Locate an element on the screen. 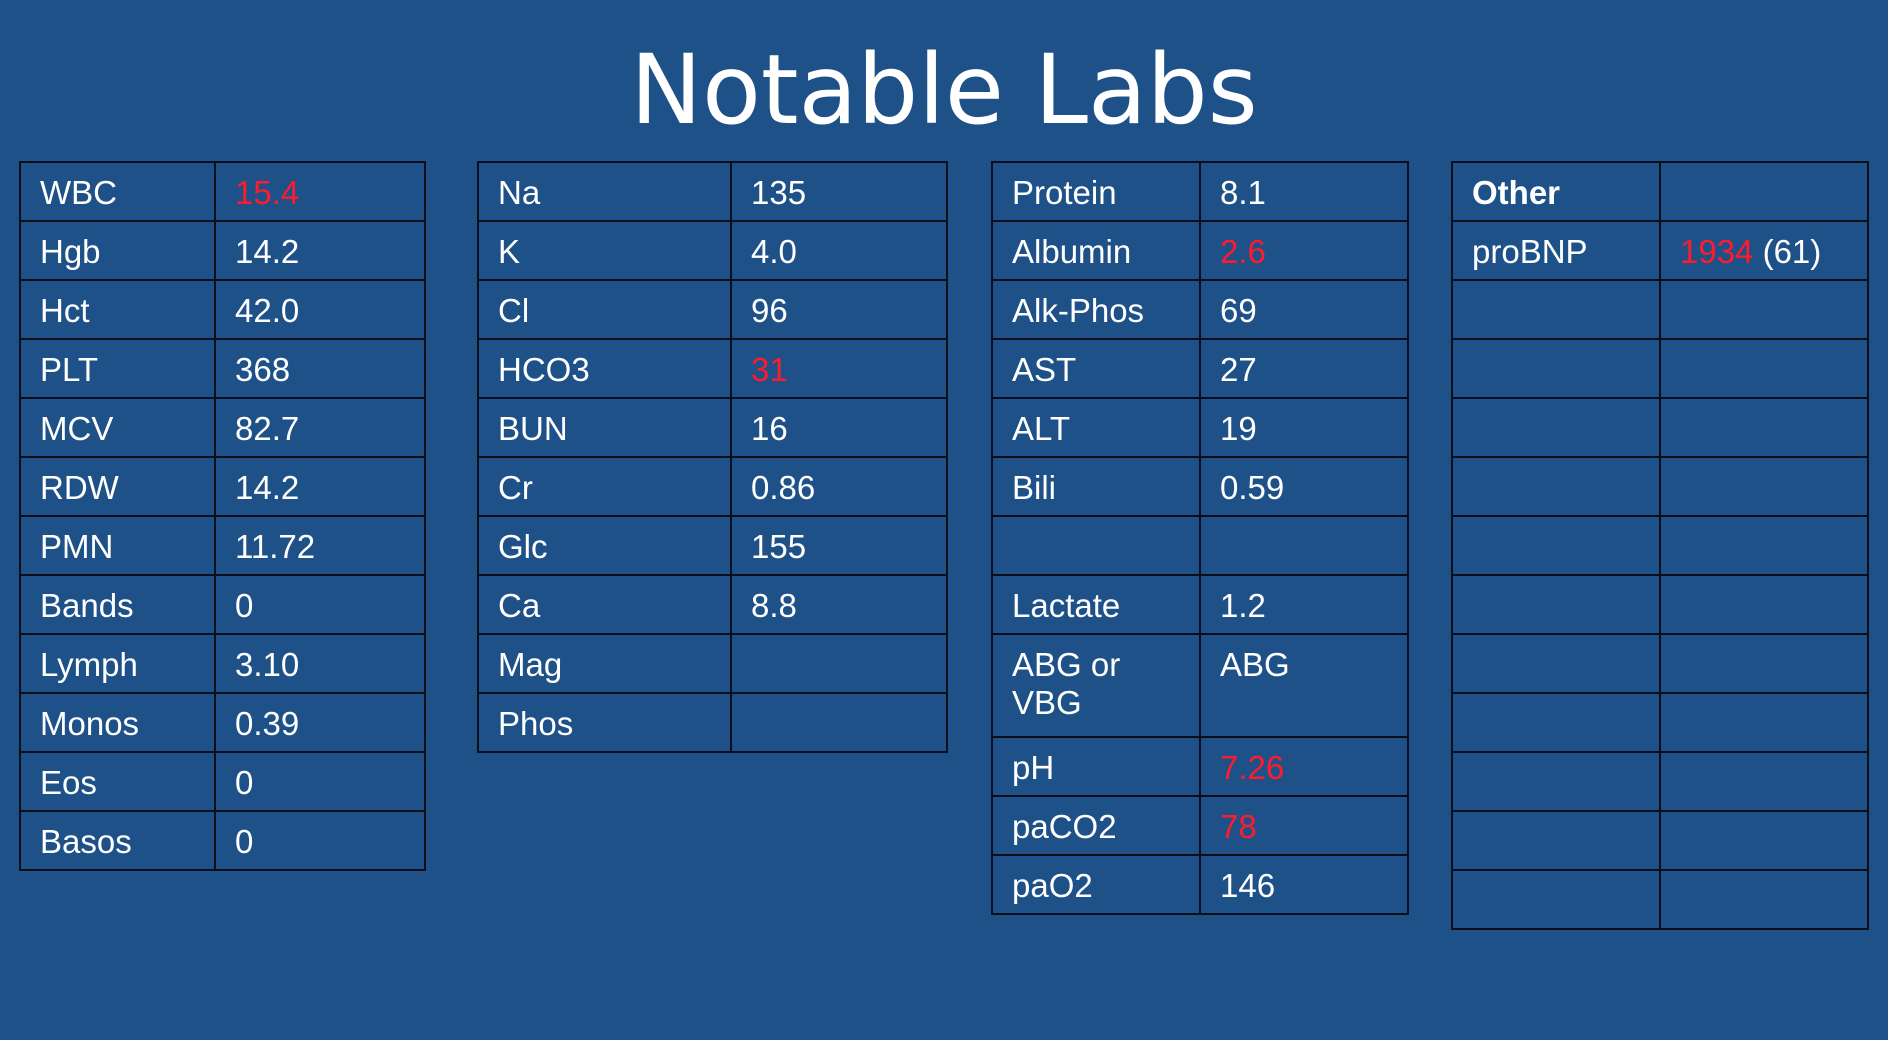 Image resolution: width=1888 pixels, height=1040 pixels. lab-value-cell: 0.39 is located at coordinates (320, 722).